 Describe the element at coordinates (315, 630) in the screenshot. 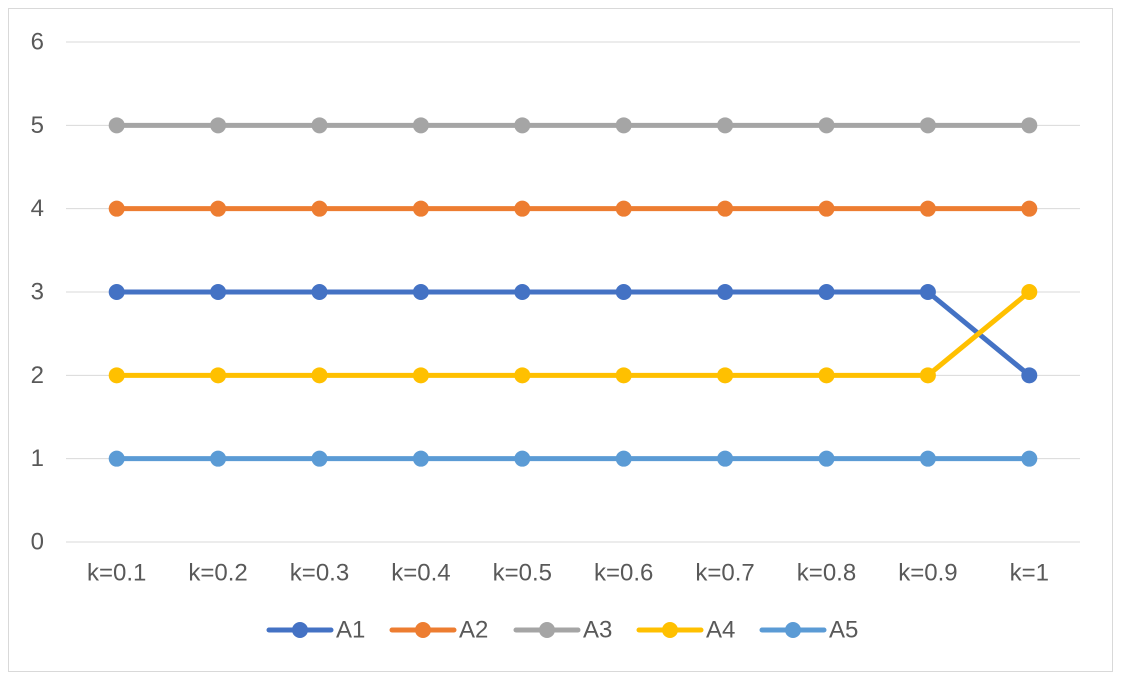

I see `legend-item-a1: A1` at that location.